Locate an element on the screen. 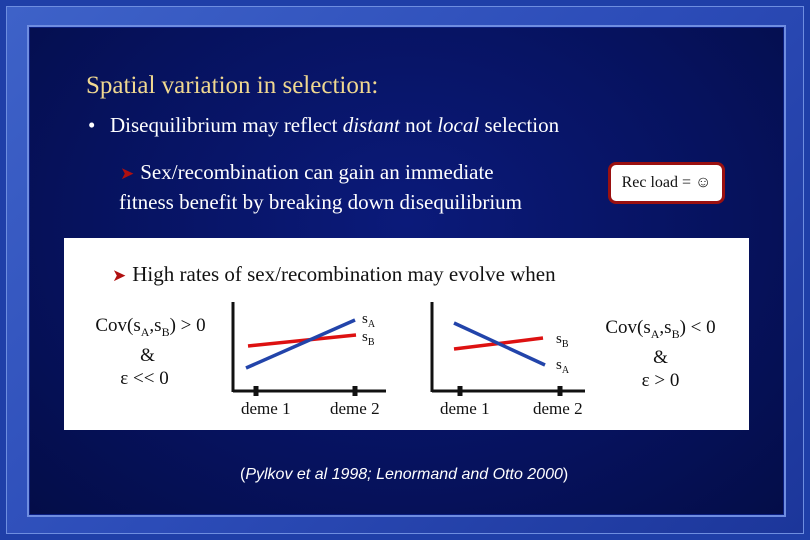 This screenshot has height=540, width=810. sub-point-line-1: Sex/recombination can gain an immediate is located at coordinates (317, 172).